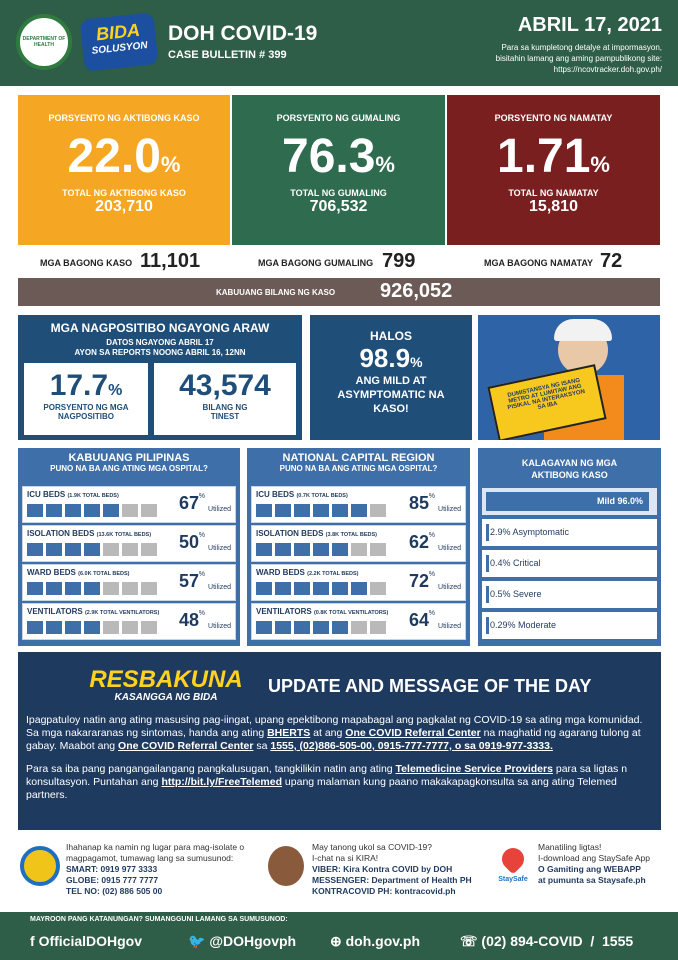 The width and height of the screenshot is (678, 960). Describe the element at coordinates (112, 880) in the screenshot. I see `contact-line: GLOBE: 0915 777 7777` at that location.